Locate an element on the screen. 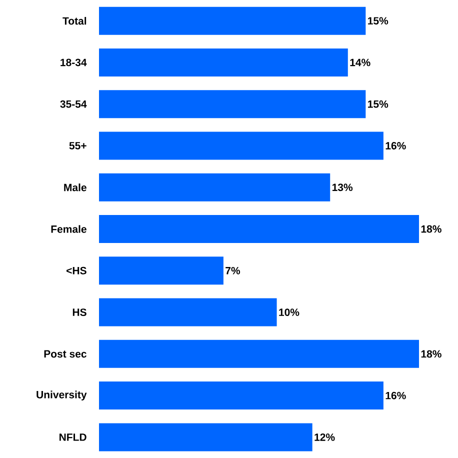 This screenshot has height=458, width=458. y-tick-label: <HS is located at coordinates (76, 270).